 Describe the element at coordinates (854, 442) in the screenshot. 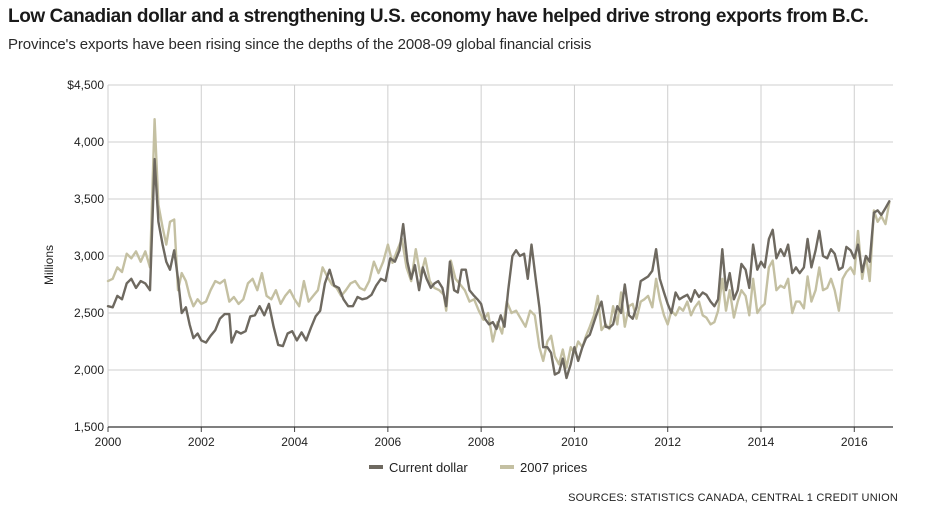

I see `x-tick-label: 2016` at that location.